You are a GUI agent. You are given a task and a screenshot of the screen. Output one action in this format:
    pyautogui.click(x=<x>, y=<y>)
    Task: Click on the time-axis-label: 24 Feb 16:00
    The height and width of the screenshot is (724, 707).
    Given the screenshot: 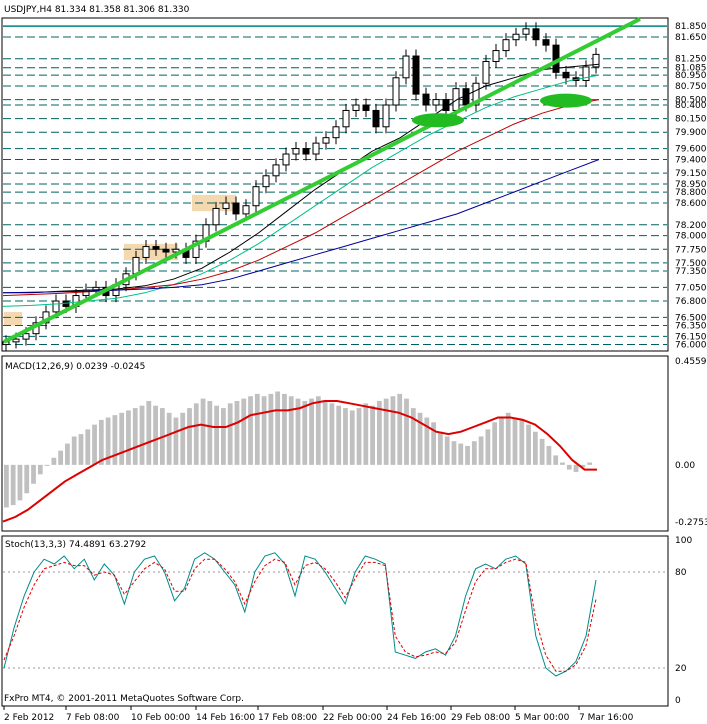 What is the action you would take?
    pyautogui.click(x=416, y=718)
    